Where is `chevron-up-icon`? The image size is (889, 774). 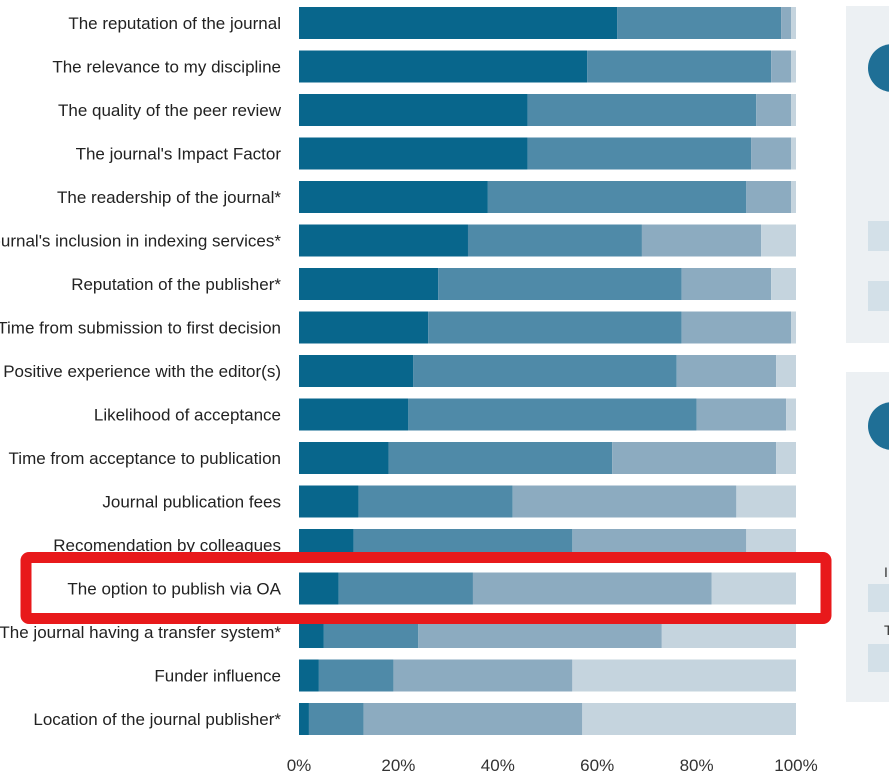
chevron-up-icon is located at coordinates (878, 68).